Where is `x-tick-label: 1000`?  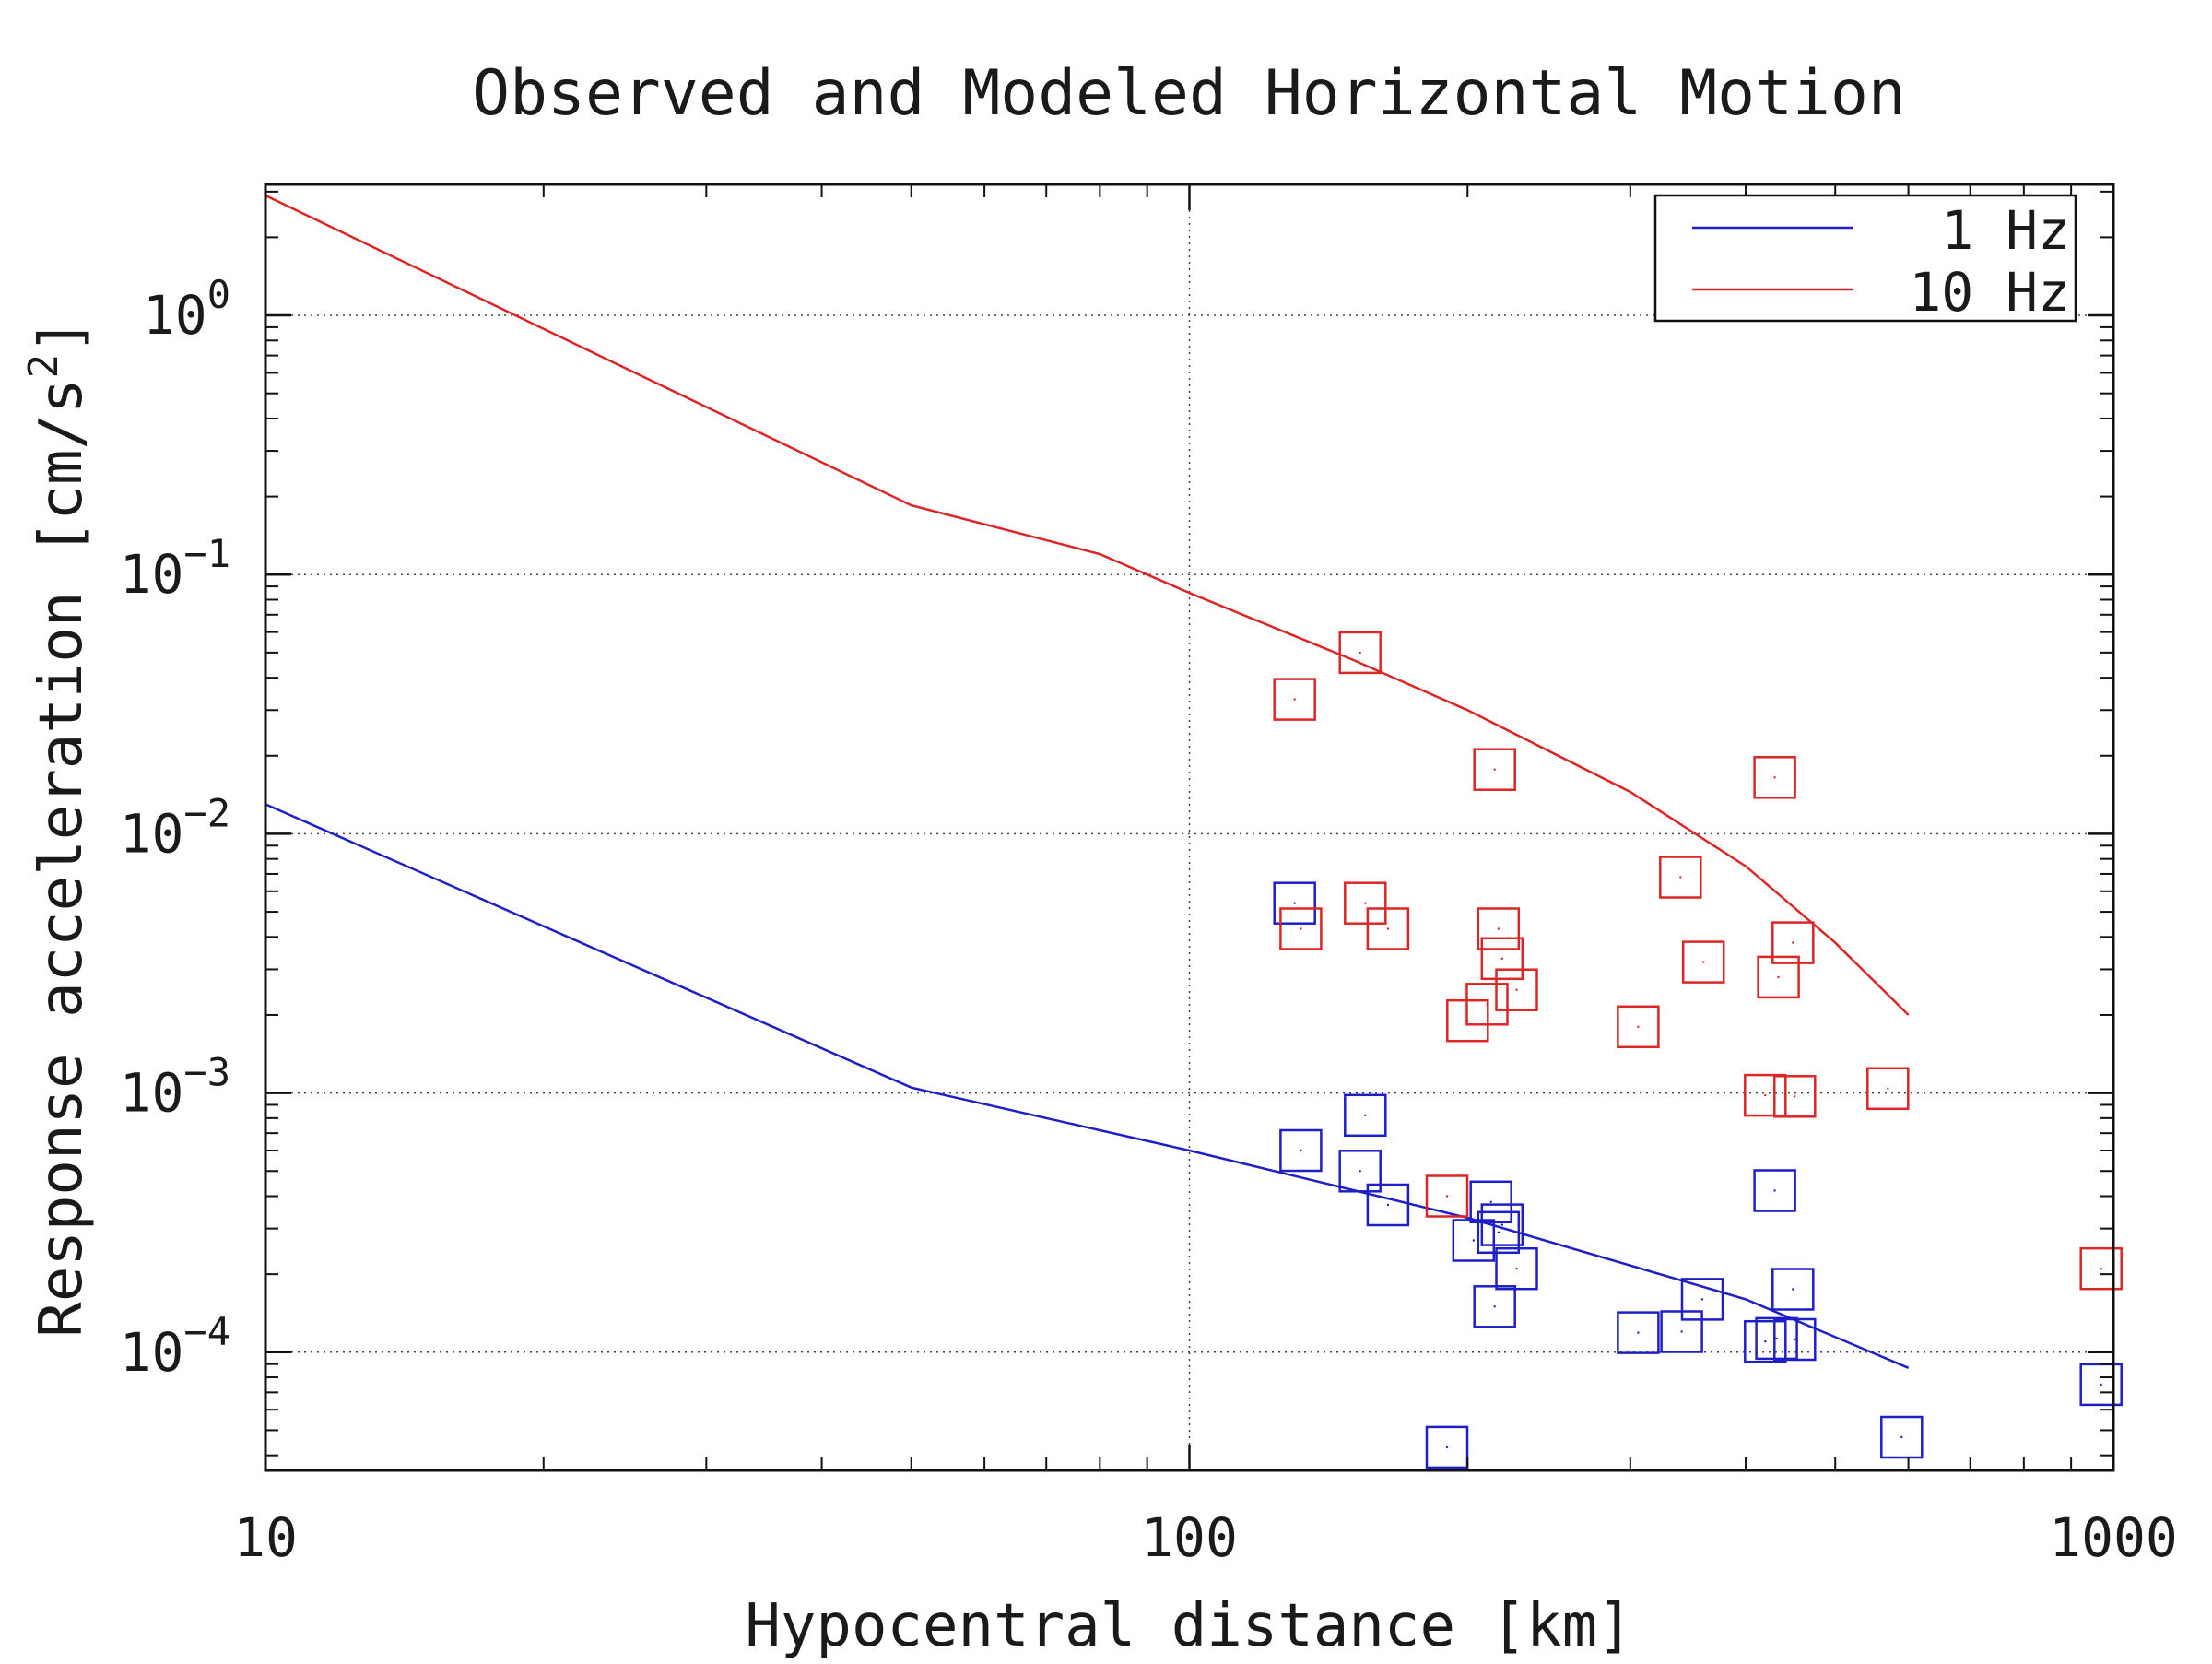 x-tick-label: 1000 is located at coordinates (2113, 1537).